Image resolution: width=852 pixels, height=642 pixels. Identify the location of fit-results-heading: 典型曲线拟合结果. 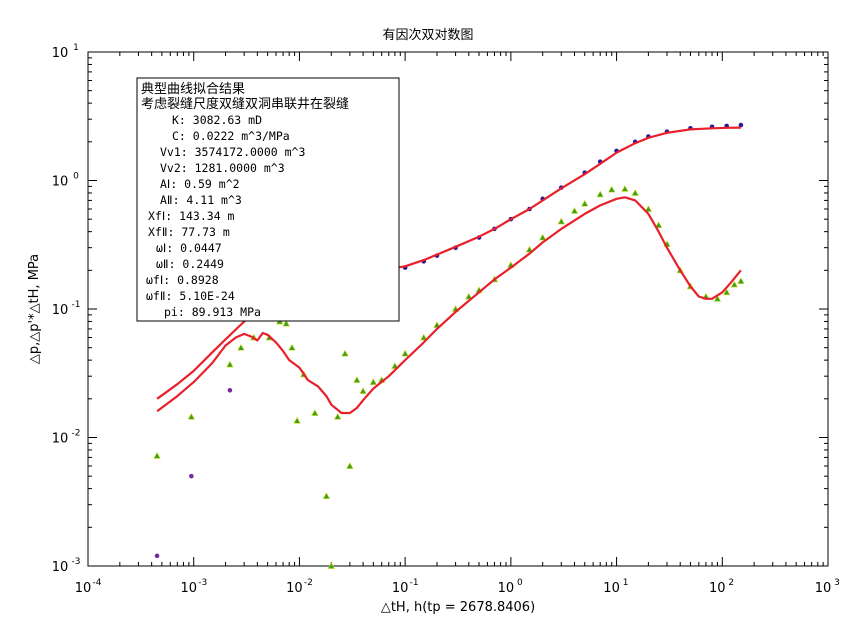
(193, 89).